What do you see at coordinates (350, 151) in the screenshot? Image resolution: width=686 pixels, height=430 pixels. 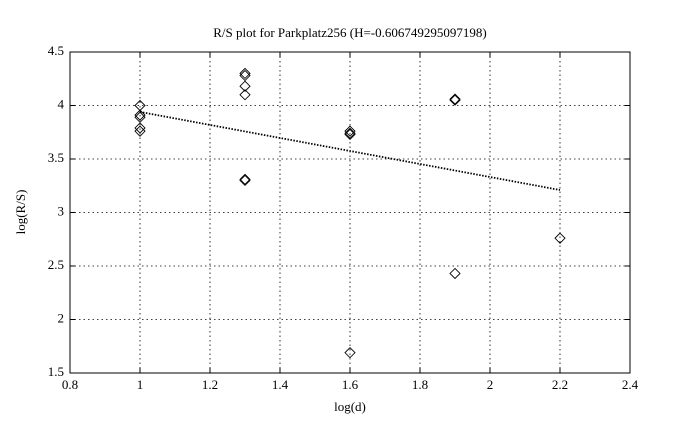 I see `fit-line` at bounding box center [350, 151].